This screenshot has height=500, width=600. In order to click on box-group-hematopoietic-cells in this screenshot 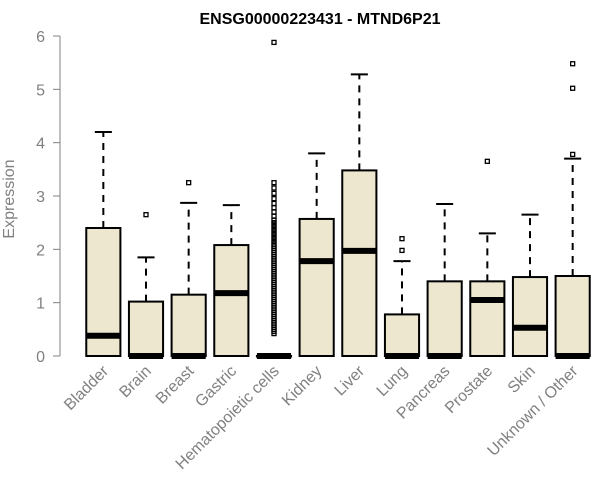, I will do `click(274, 199)`.